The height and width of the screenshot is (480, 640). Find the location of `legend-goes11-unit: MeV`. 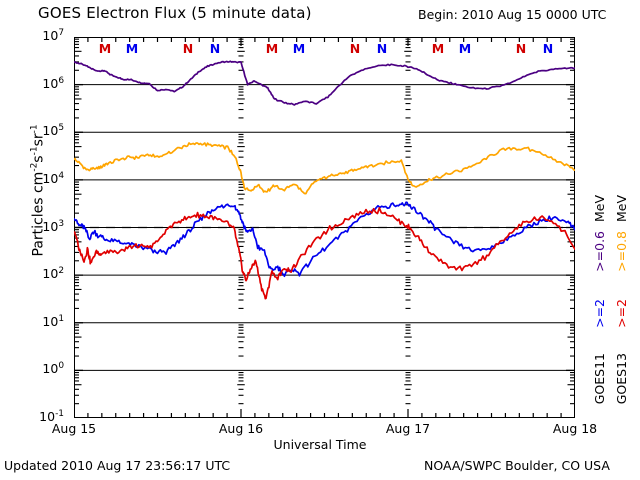

legend-goes11-unit: MeV is located at coordinates (599, 209).